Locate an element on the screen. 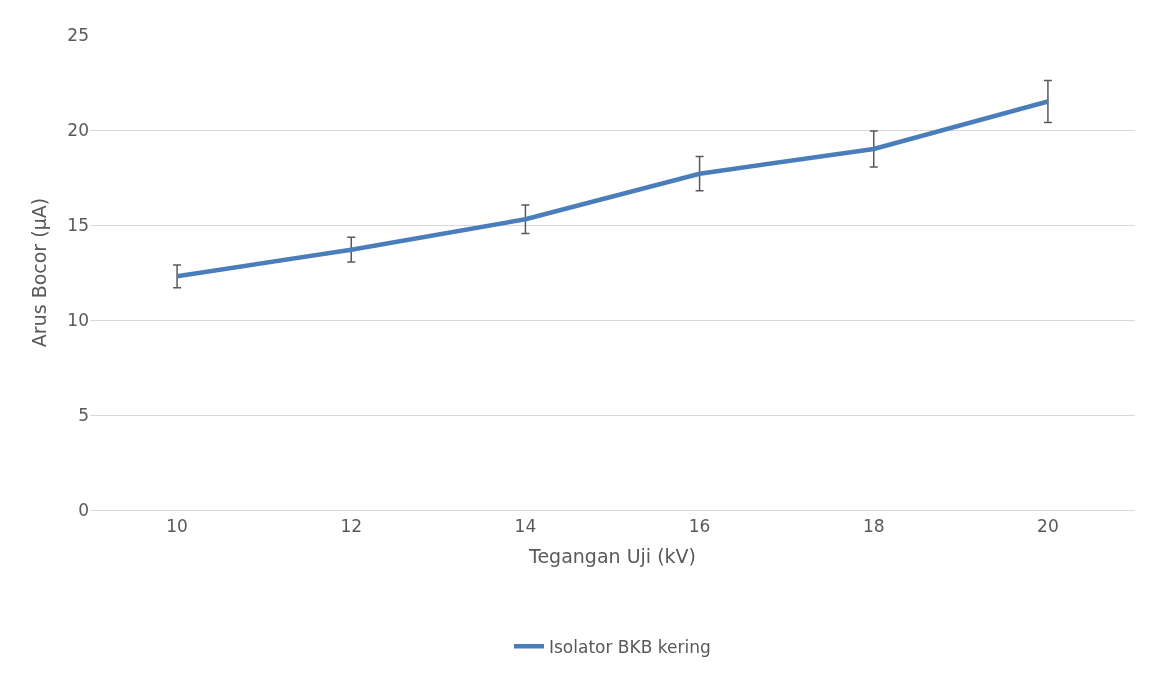 This screenshot has width=1155, height=677. x-tick-label: 12 is located at coordinates (351, 525).